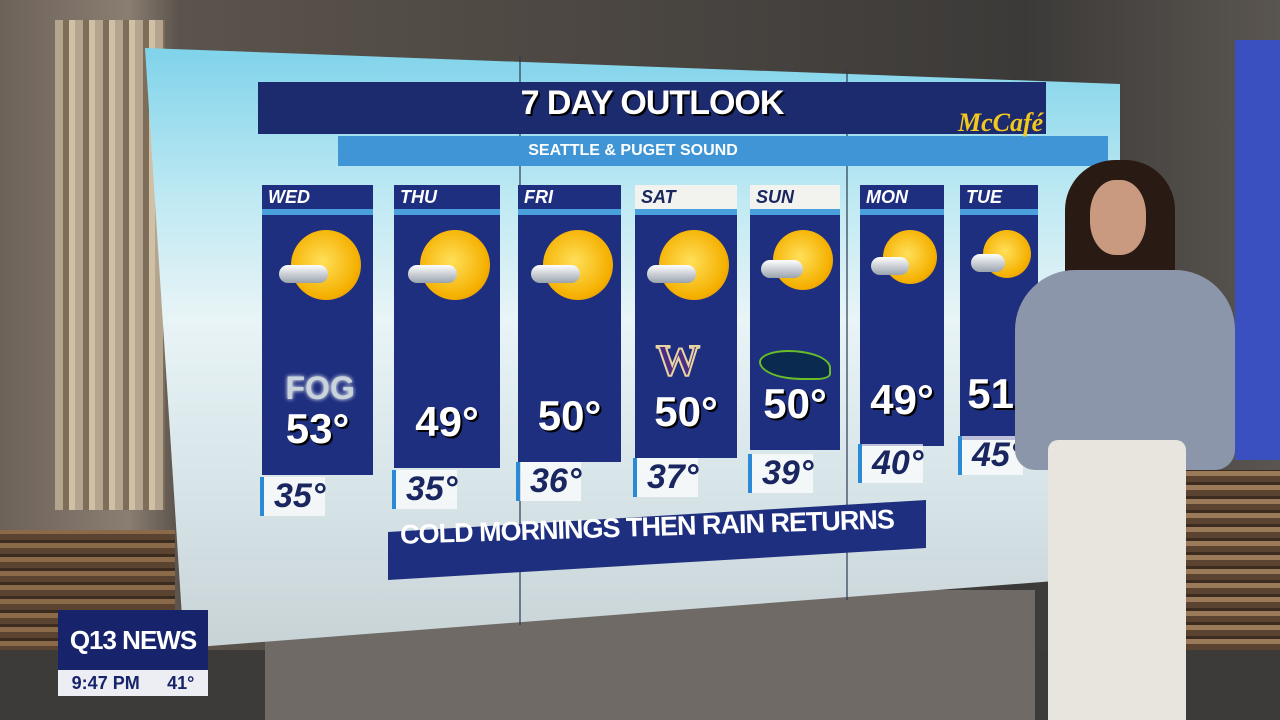 The image size is (1280, 720). Describe the element at coordinates (652, 103) in the screenshot. I see `forecast-title: 7 DAY OUTLOOK` at that location.